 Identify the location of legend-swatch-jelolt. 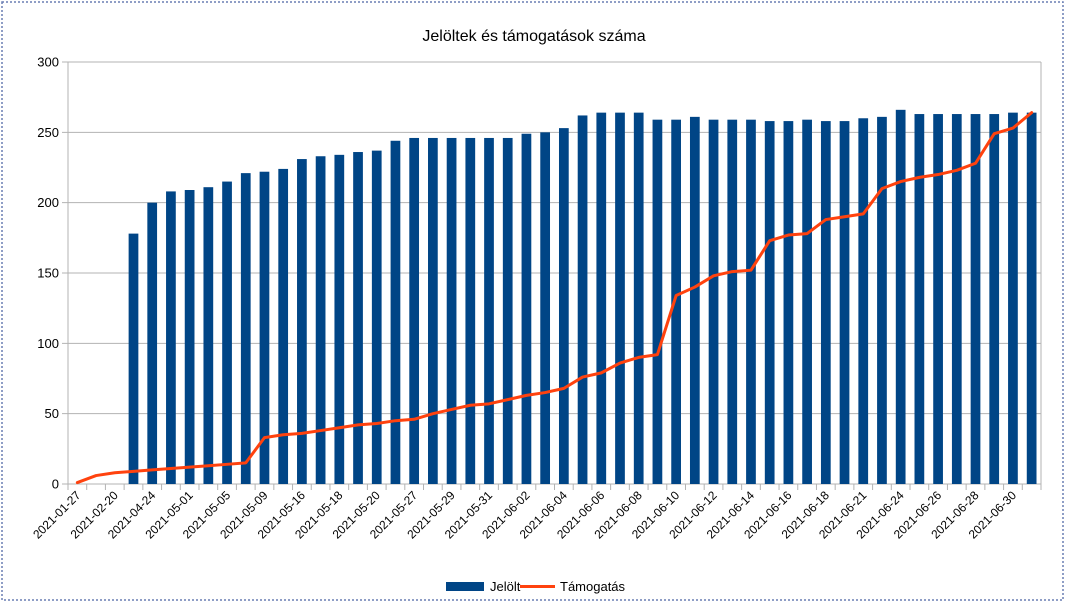
(465, 586).